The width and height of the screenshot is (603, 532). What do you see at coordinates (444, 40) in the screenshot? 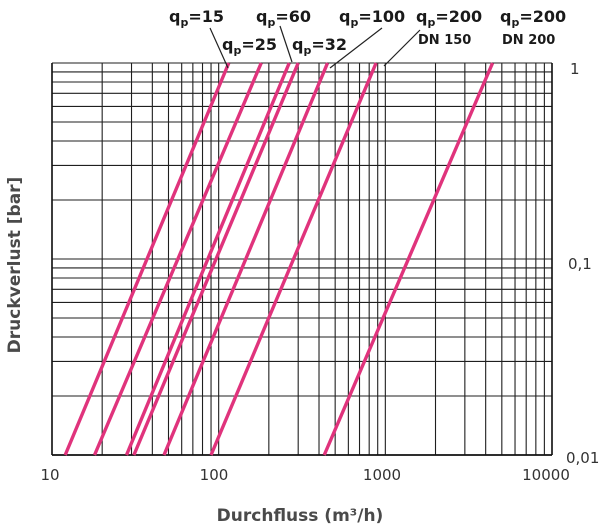
I see `curve-label-sub: DN 150` at bounding box center [444, 40].